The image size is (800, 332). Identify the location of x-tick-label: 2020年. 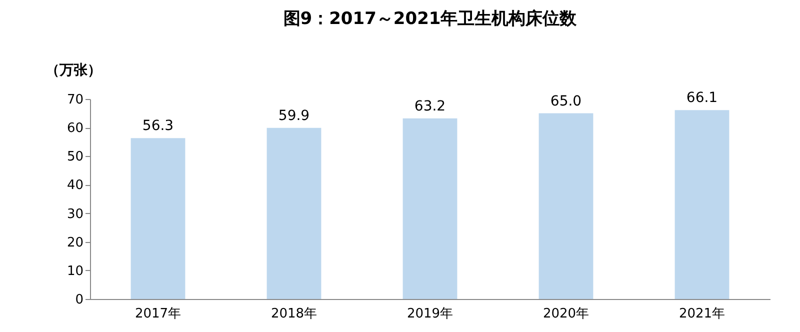
(566, 314).